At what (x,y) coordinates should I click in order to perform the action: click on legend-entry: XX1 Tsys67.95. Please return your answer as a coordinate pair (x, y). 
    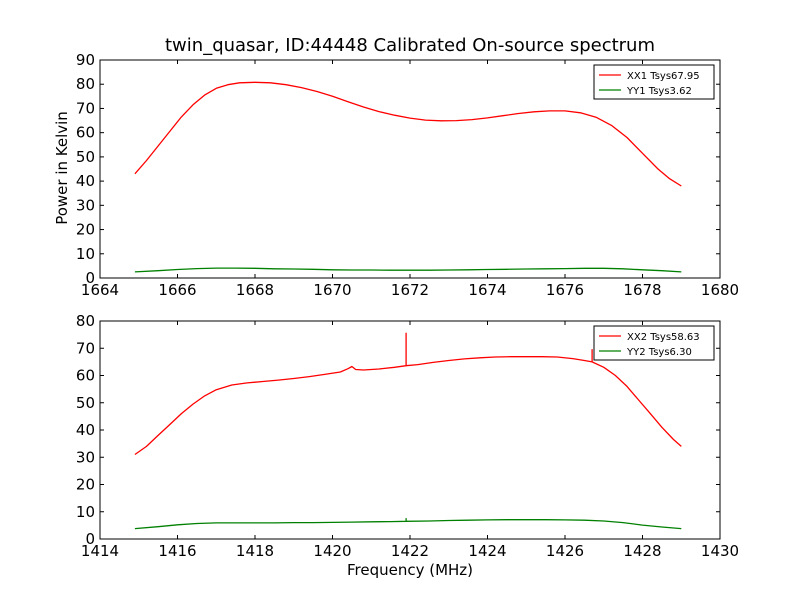
    Looking at the image, I should click on (663, 76).